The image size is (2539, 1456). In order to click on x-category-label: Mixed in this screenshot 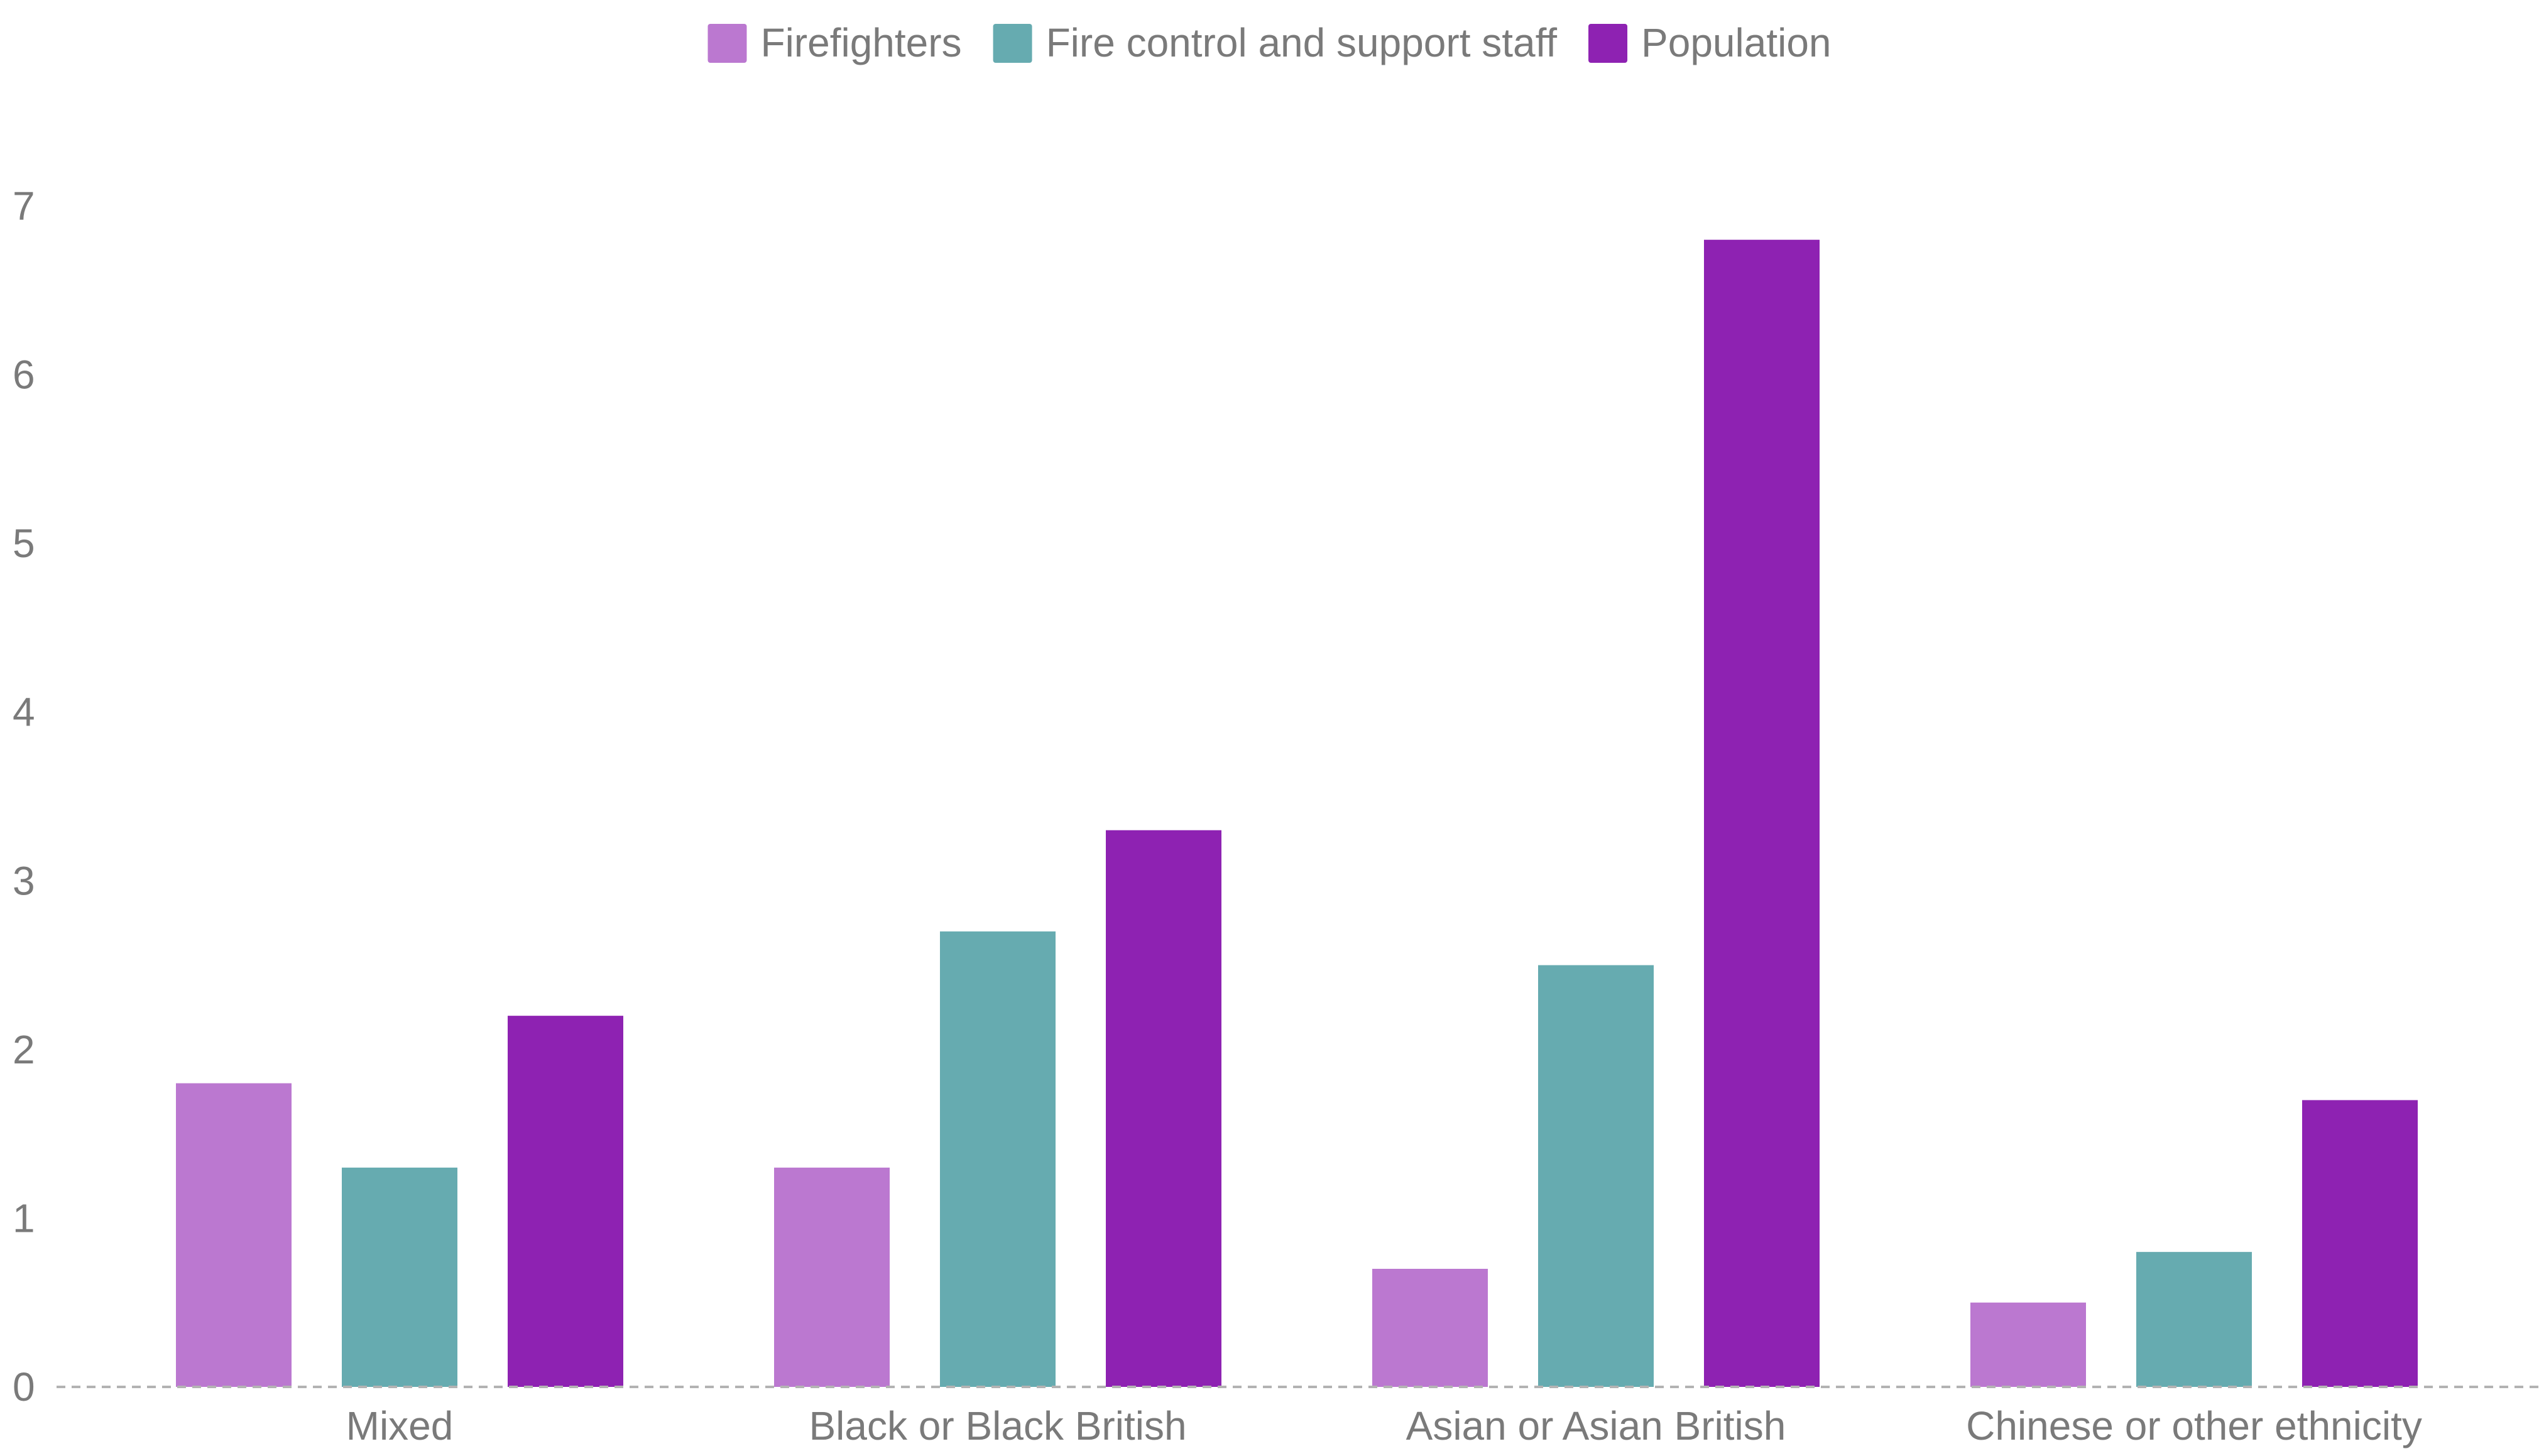, I will do `click(400, 1425)`.